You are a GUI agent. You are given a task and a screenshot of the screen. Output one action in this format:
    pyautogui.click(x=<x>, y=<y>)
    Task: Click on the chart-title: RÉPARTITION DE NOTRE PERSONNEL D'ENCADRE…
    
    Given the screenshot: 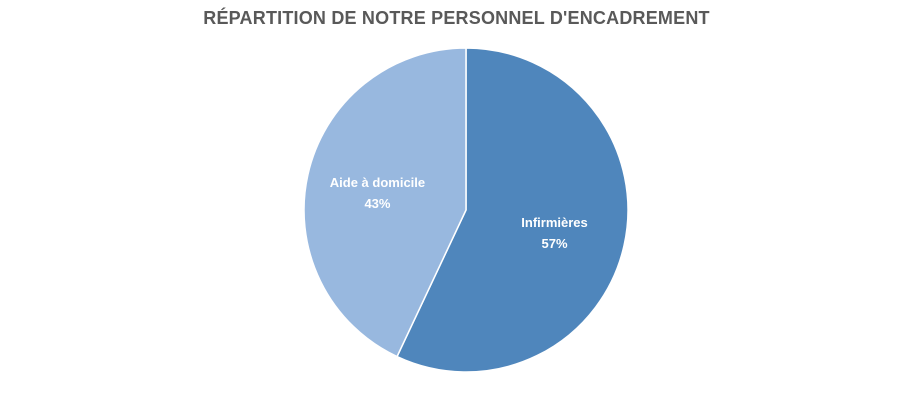 What is the action you would take?
    pyautogui.click(x=456, y=18)
    